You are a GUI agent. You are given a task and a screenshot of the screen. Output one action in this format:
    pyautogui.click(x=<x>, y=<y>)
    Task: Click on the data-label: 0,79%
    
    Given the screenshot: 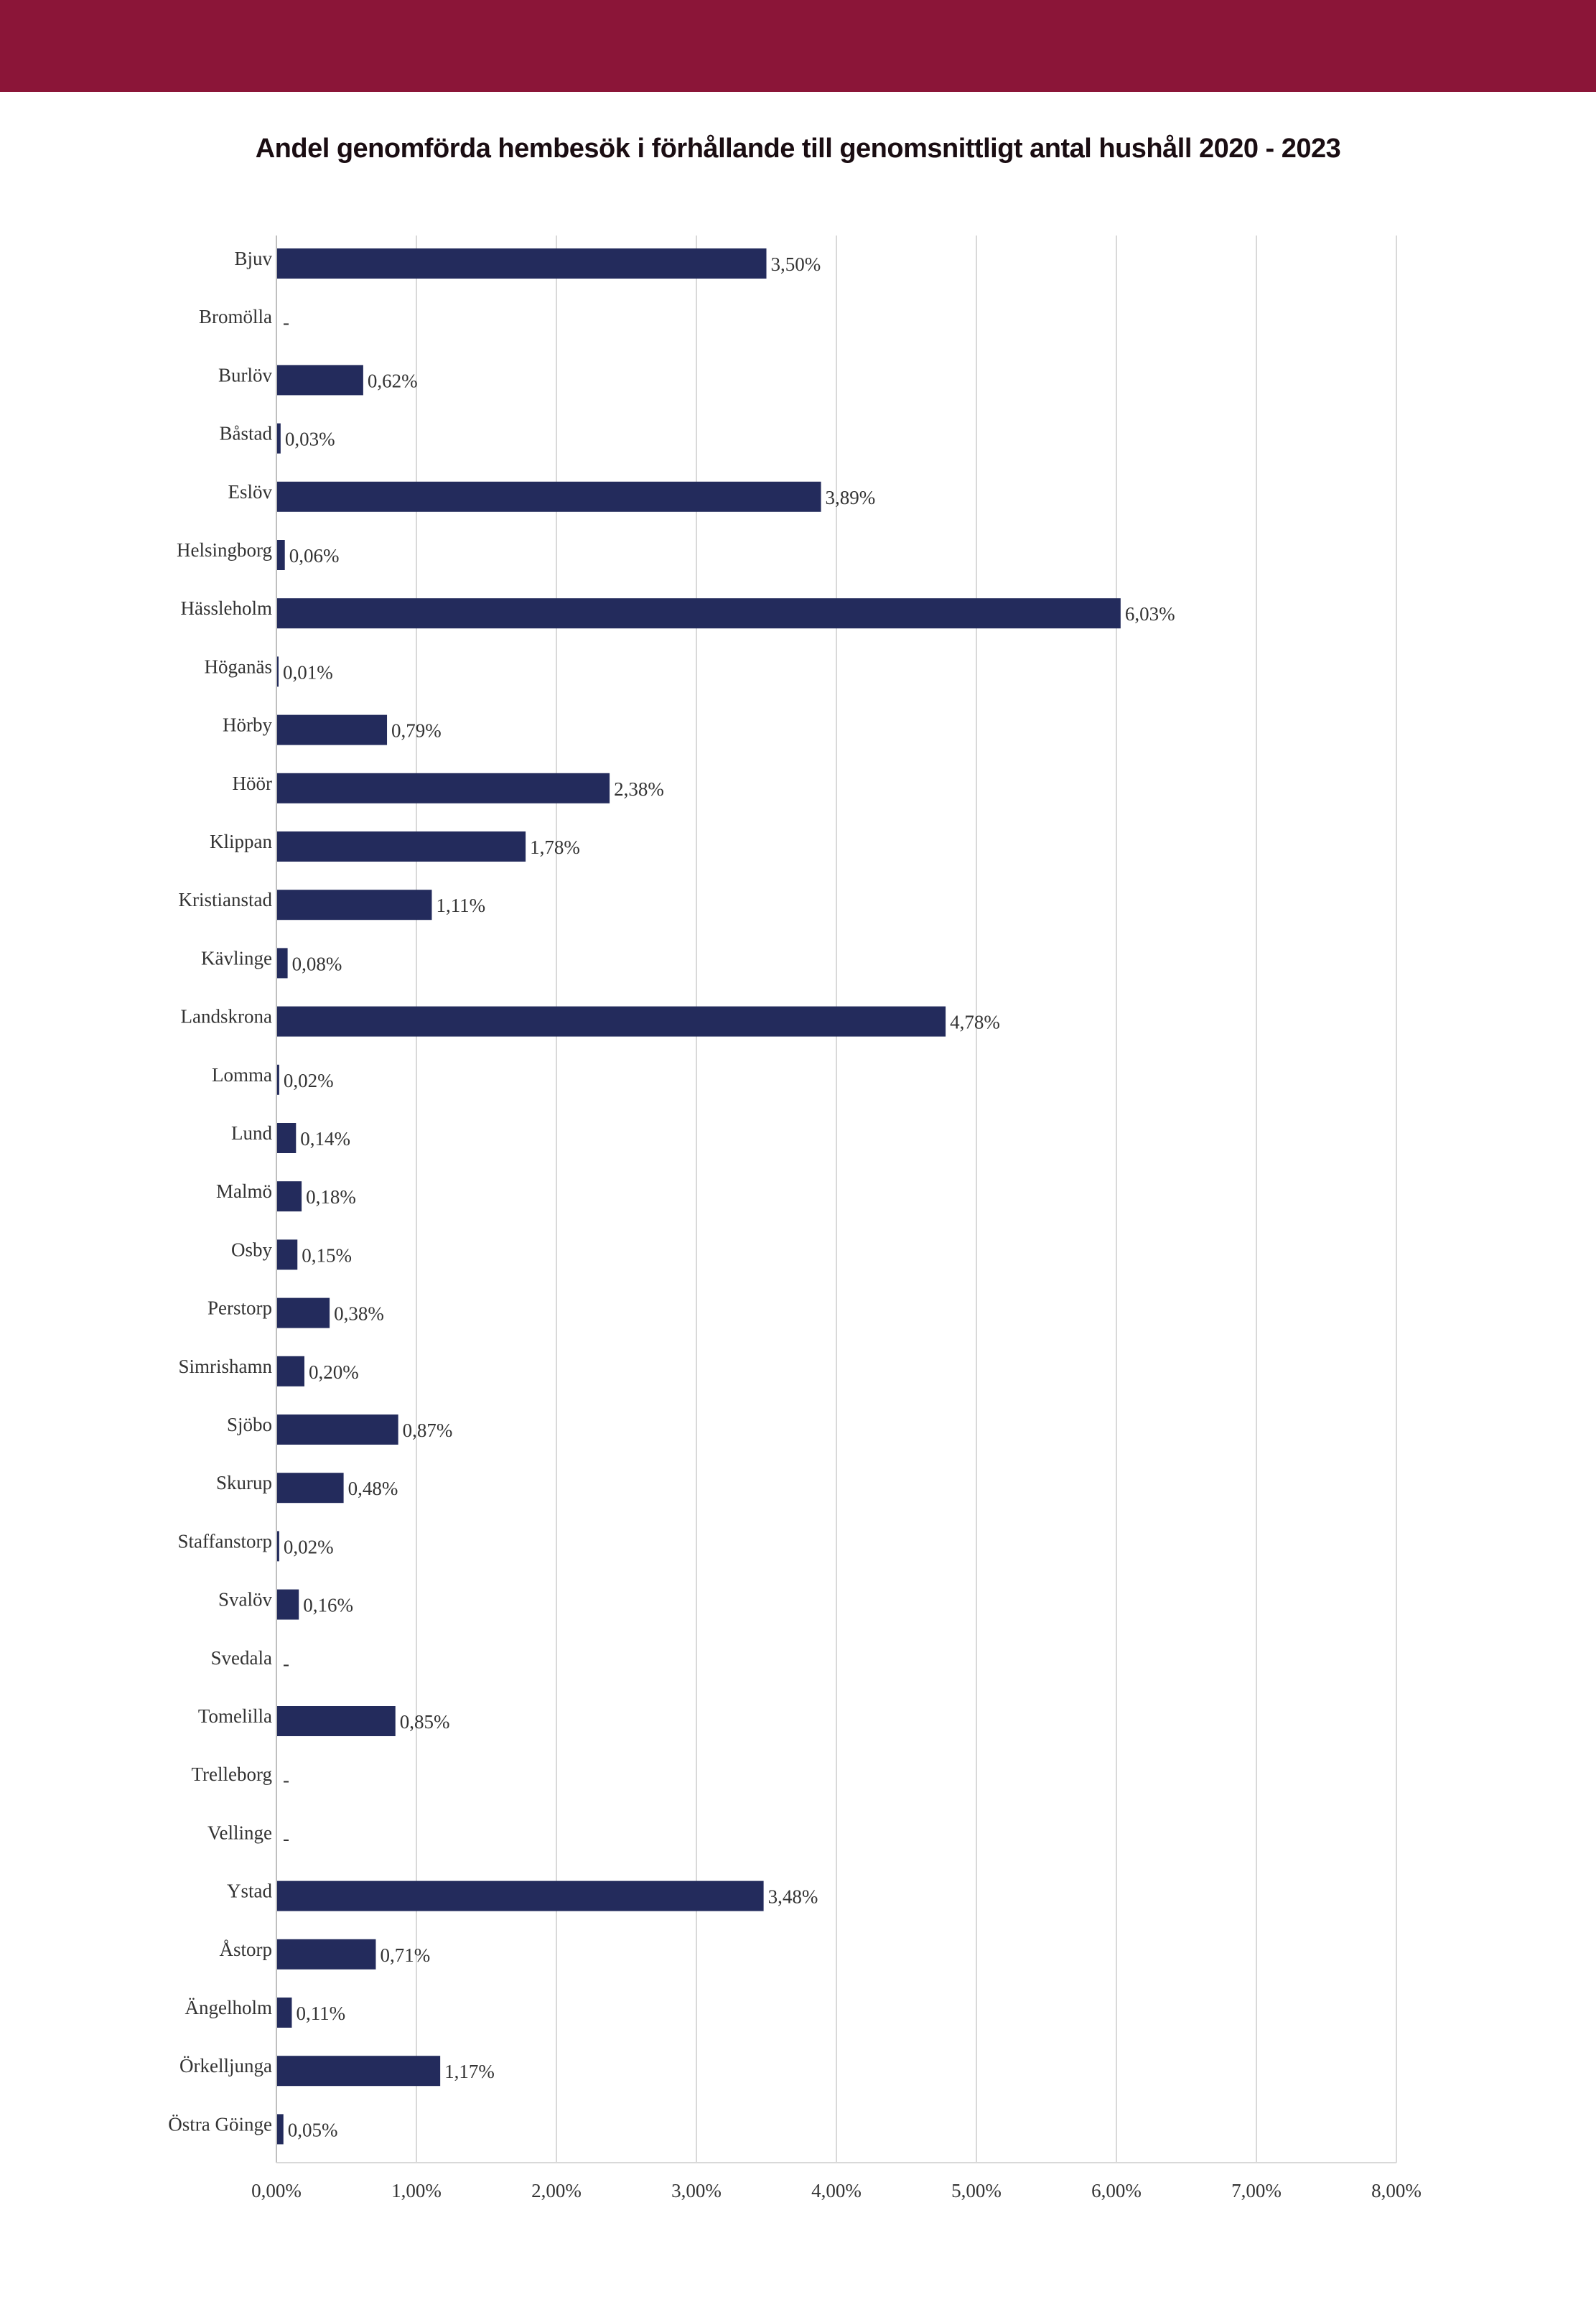 What is the action you would take?
    pyautogui.click(x=416, y=731)
    